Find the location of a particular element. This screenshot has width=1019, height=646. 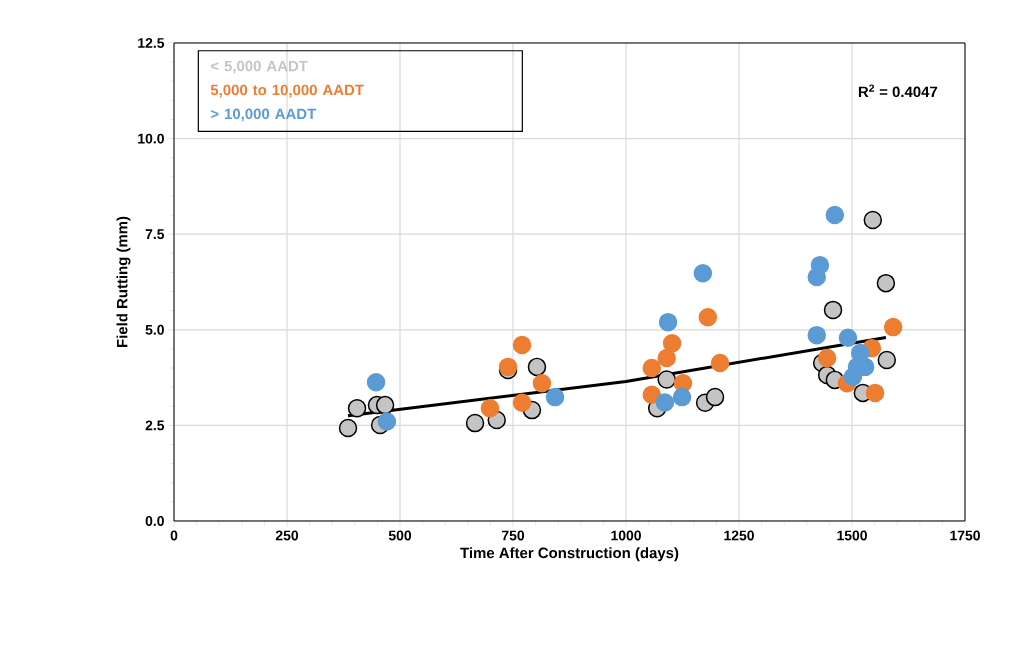

x-tick-label: 250 is located at coordinates (287, 535).